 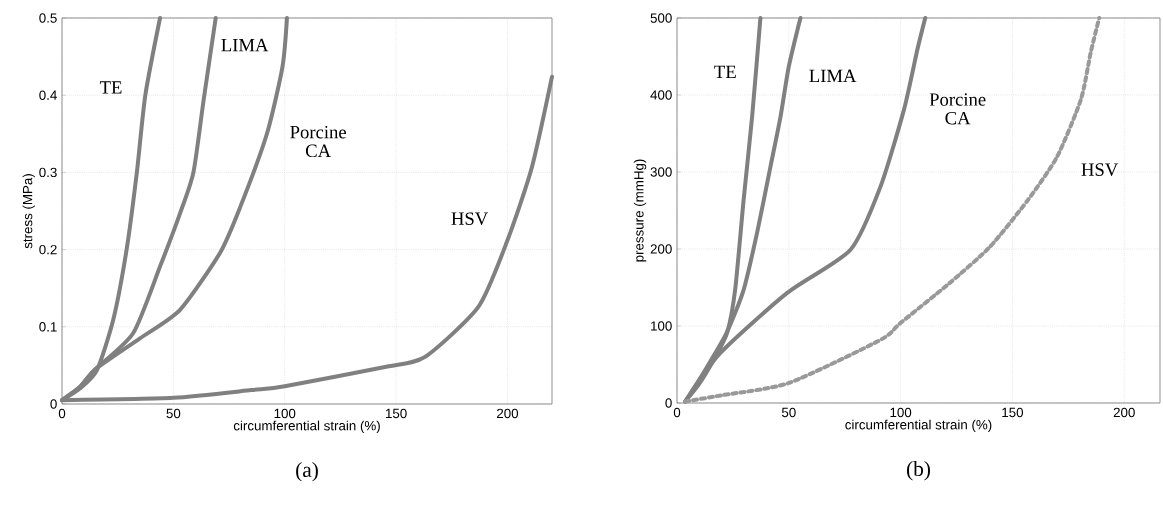 What do you see at coordinates (48, 95) in the screenshot?
I see `y-tick-label: 0.4` at bounding box center [48, 95].